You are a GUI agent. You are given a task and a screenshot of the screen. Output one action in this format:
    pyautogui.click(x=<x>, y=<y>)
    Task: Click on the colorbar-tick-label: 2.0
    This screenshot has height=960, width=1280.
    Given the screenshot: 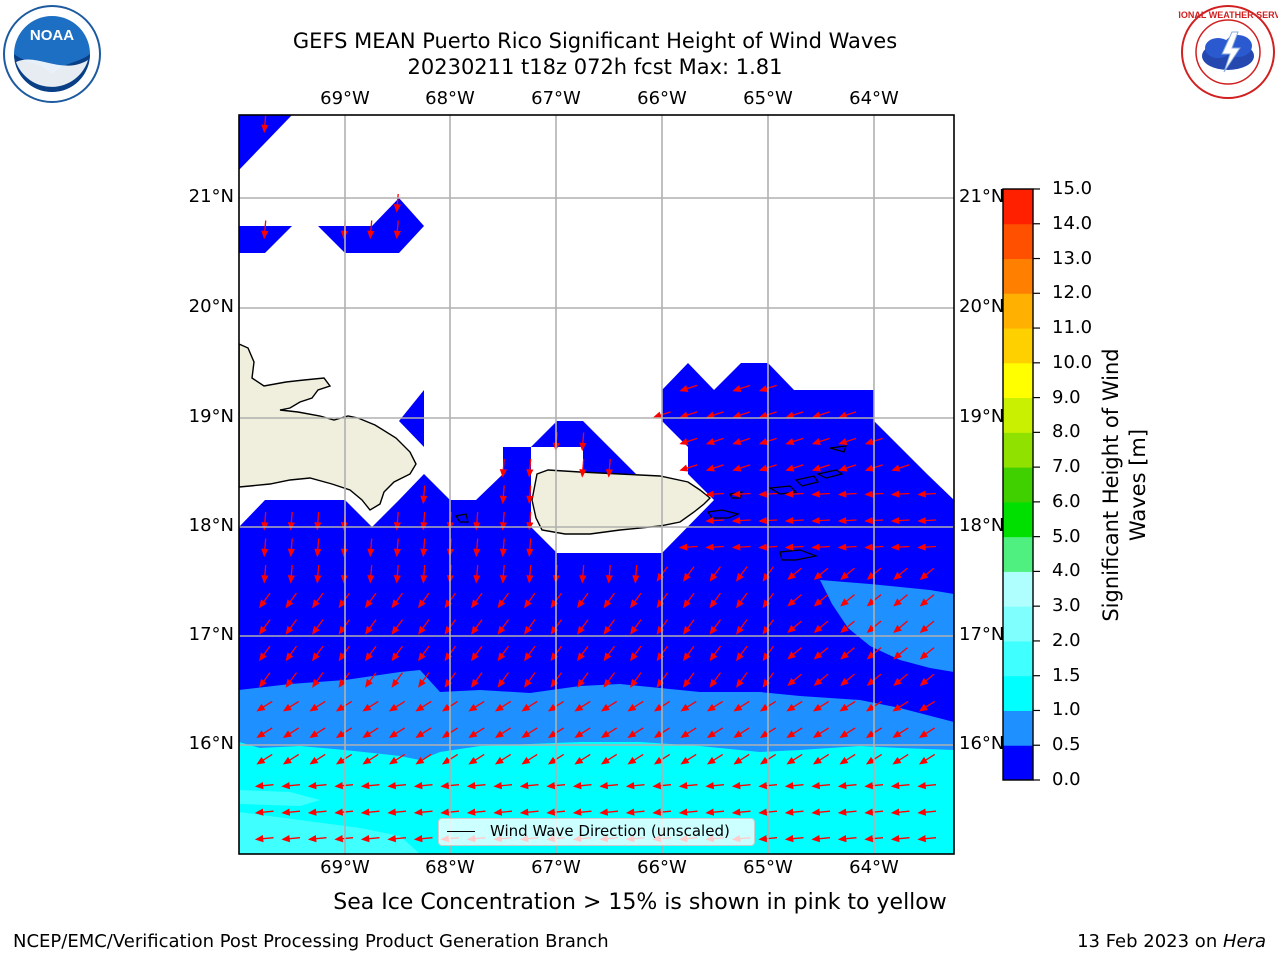 What is the action you would take?
    pyautogui.click(x=1066, y=640)
    